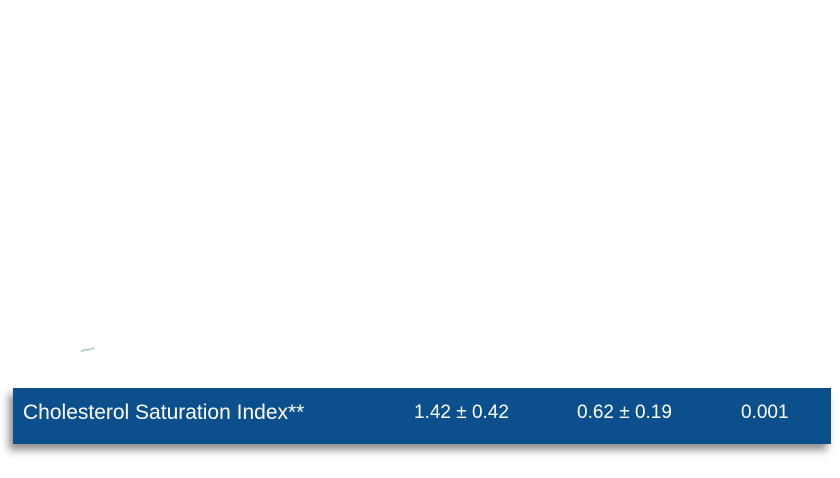 The height and width of the screenshot is (478, 840). Describe the element at coordinates (765, 412) in the screenshot. I see `p-value-cell: 0.001` at that location.